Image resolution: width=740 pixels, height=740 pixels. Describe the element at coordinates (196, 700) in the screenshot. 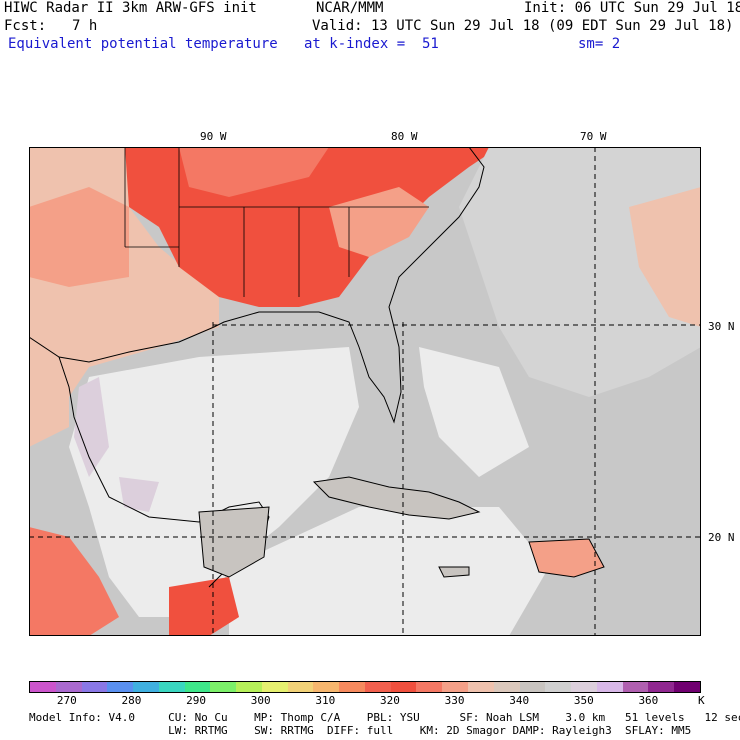

I see `colorbar-label: 290` at that location.